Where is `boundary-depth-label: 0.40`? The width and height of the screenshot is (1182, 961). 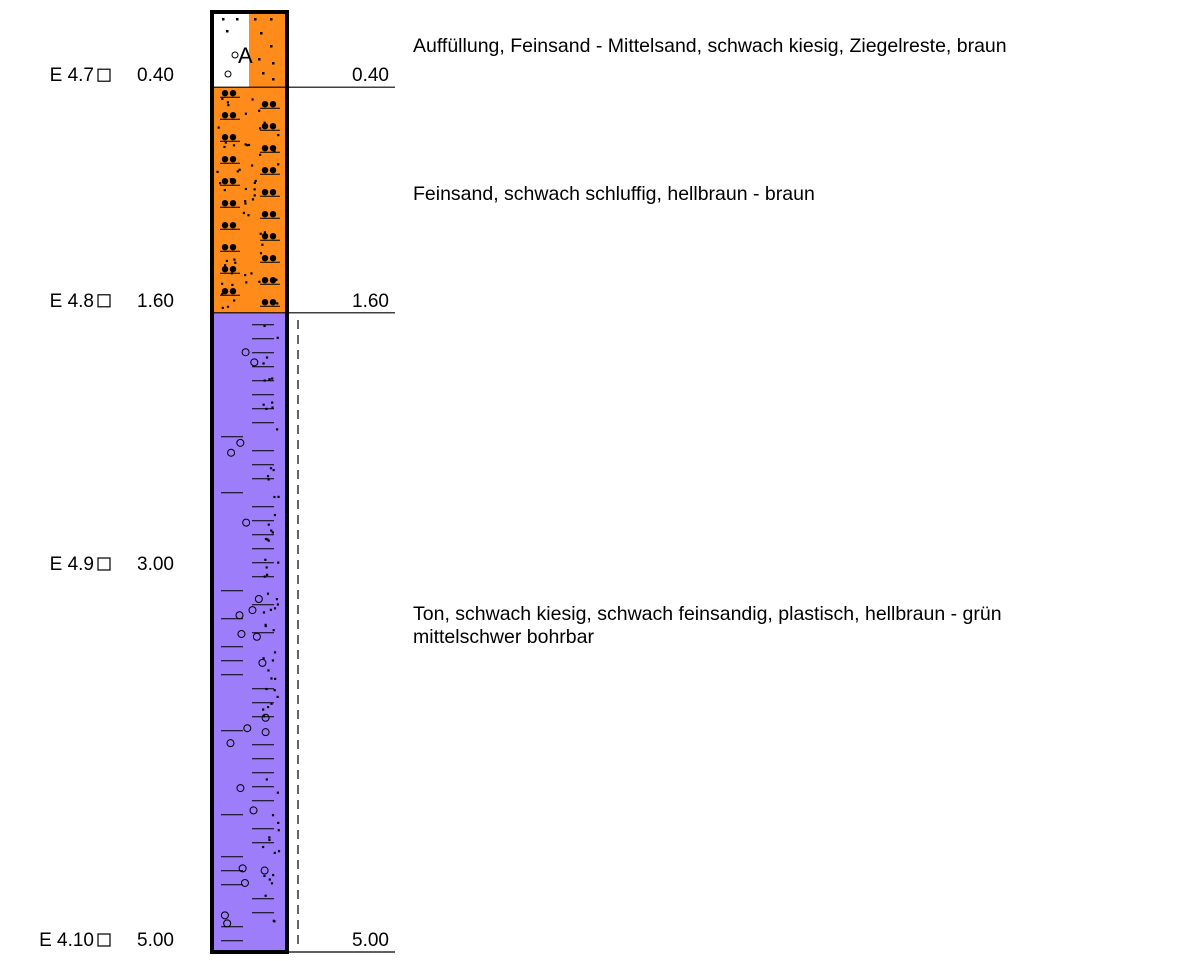 boundary-depth-label: 0.40 is located at coordinates (370, 75).